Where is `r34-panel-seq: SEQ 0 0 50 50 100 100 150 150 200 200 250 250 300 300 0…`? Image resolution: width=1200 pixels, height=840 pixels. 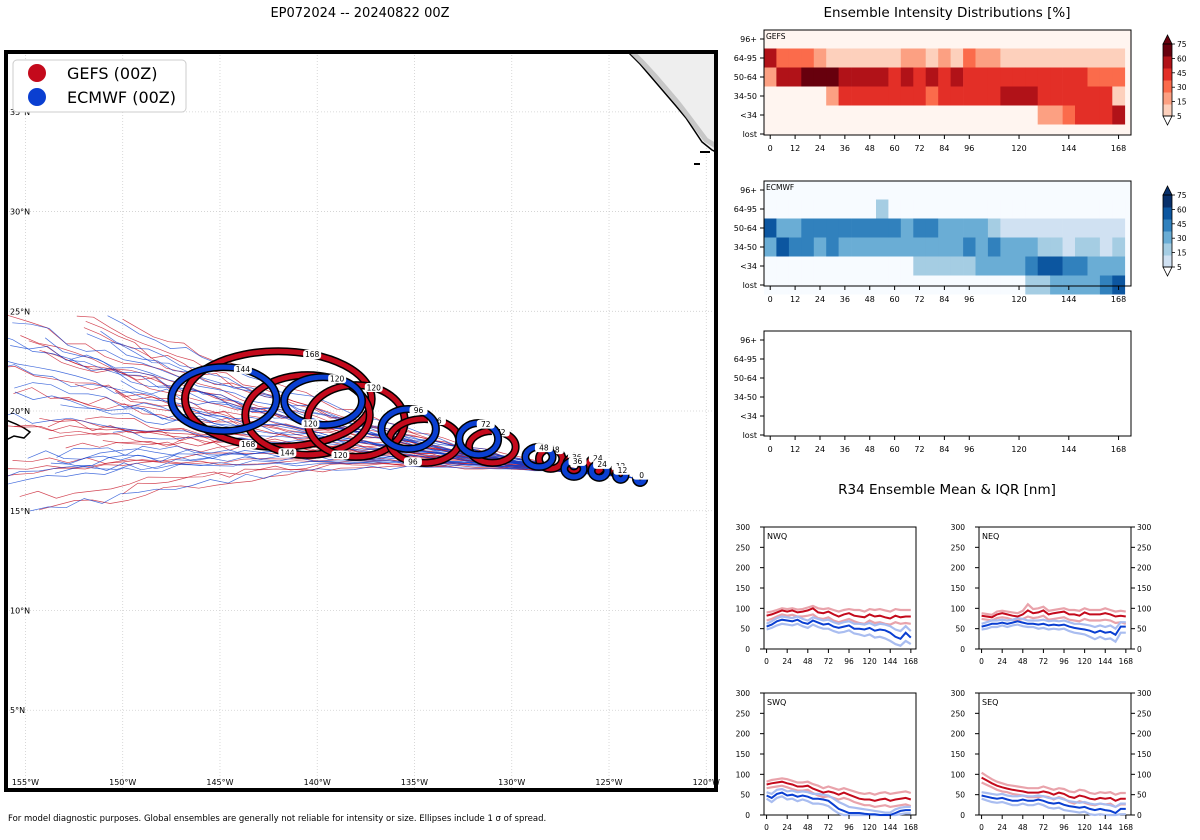 r34-panel-seq: SEQ 0 0 50 50 100 100 150 150 200 200 250 250 300 300 0… is located at coordinates (1051, 760).